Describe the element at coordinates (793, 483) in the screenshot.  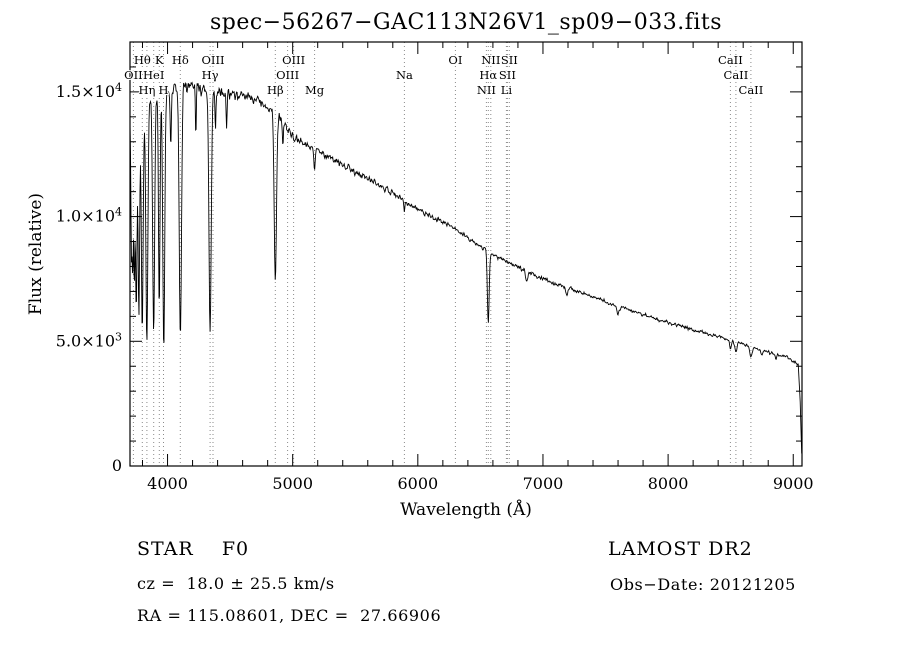
I see `x-tick-label: 9000` at that location.